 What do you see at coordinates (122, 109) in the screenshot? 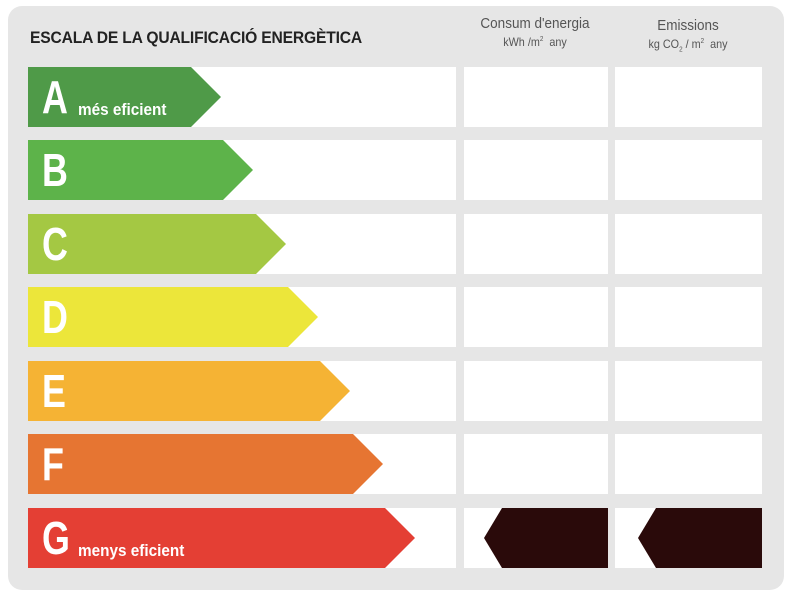
I see `rating-sublabel: més eficient` at bounding box center [122, 109].